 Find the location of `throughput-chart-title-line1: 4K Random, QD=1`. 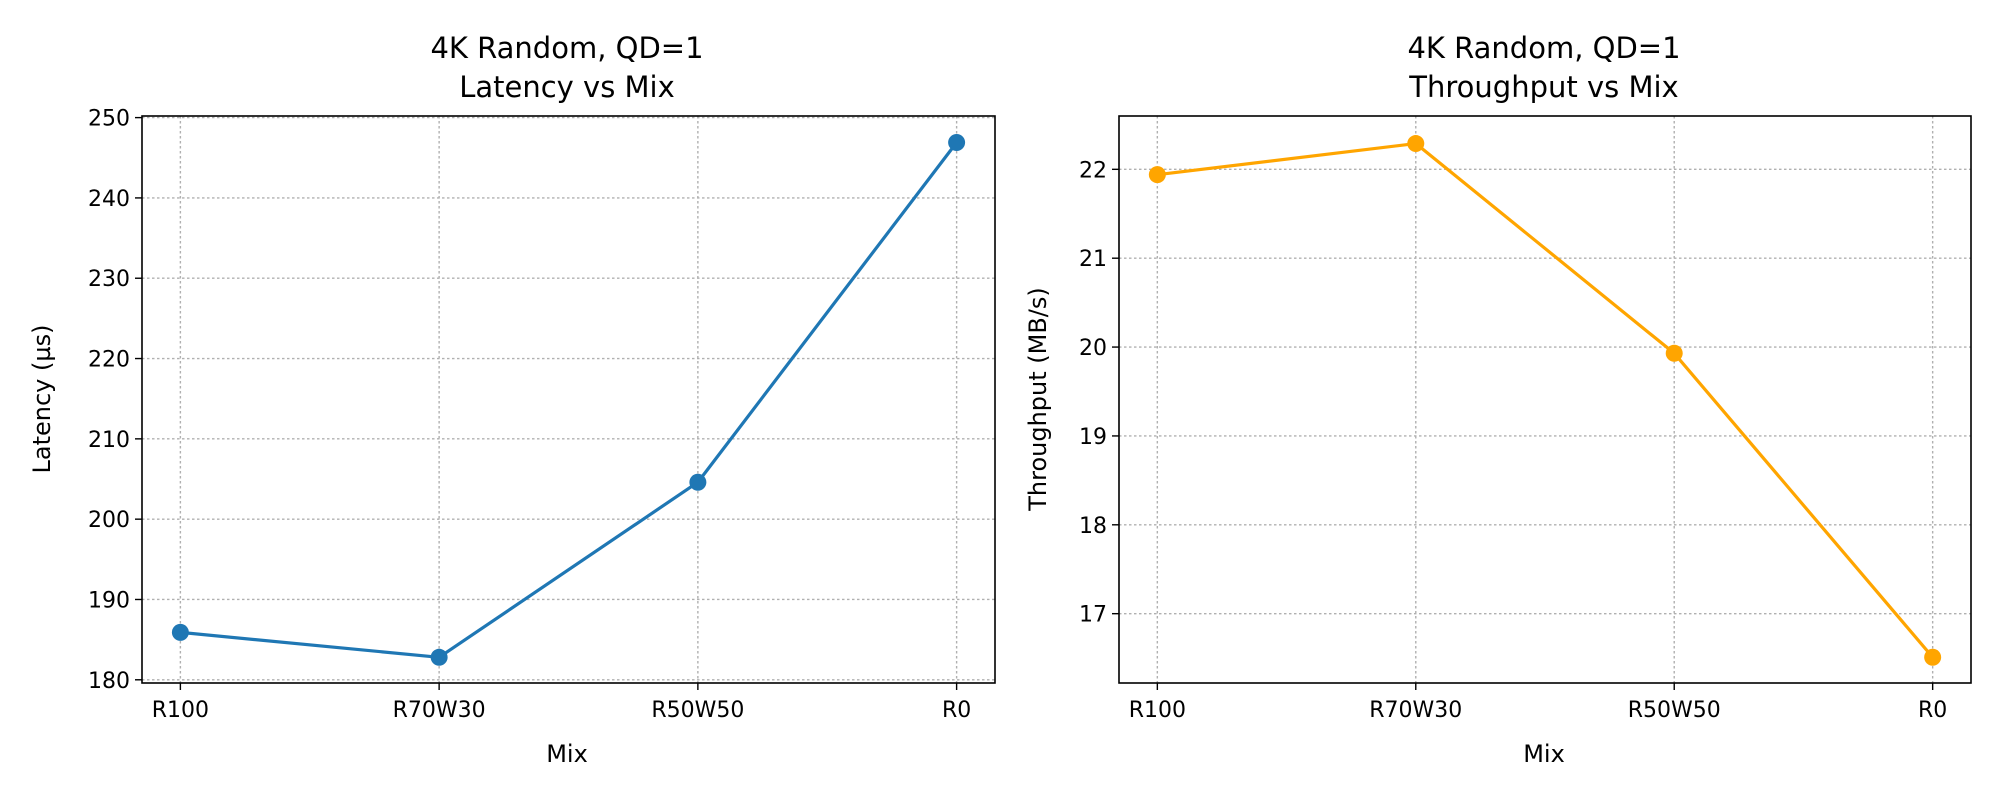

throughput-chart-title-line1: 4K Random, QD=1 is located at coordinates (1543, 48).